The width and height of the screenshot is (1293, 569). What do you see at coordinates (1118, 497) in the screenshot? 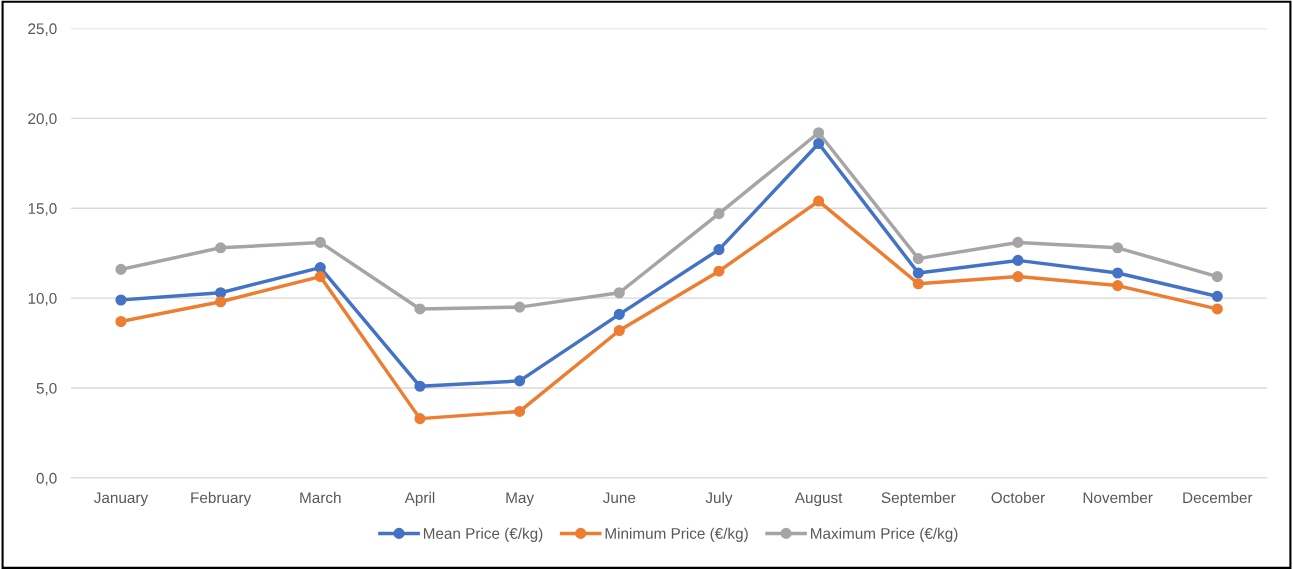
I see `x-tick-label: November` at bounding box center [1118, 497].